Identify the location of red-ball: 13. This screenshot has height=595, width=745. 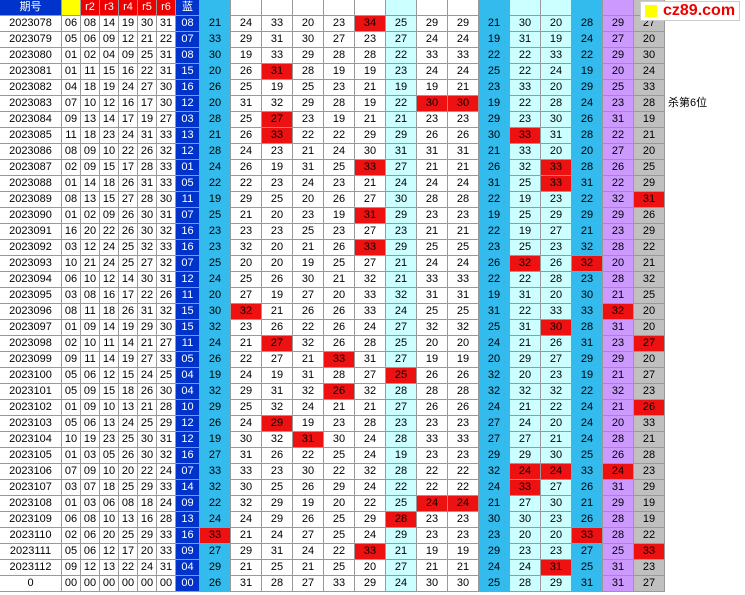
(128, 408).